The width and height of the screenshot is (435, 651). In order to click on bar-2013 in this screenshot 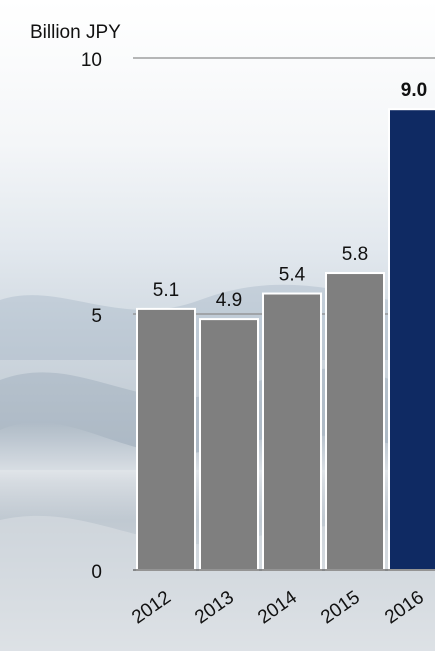, I will do `click(229, 444)`.